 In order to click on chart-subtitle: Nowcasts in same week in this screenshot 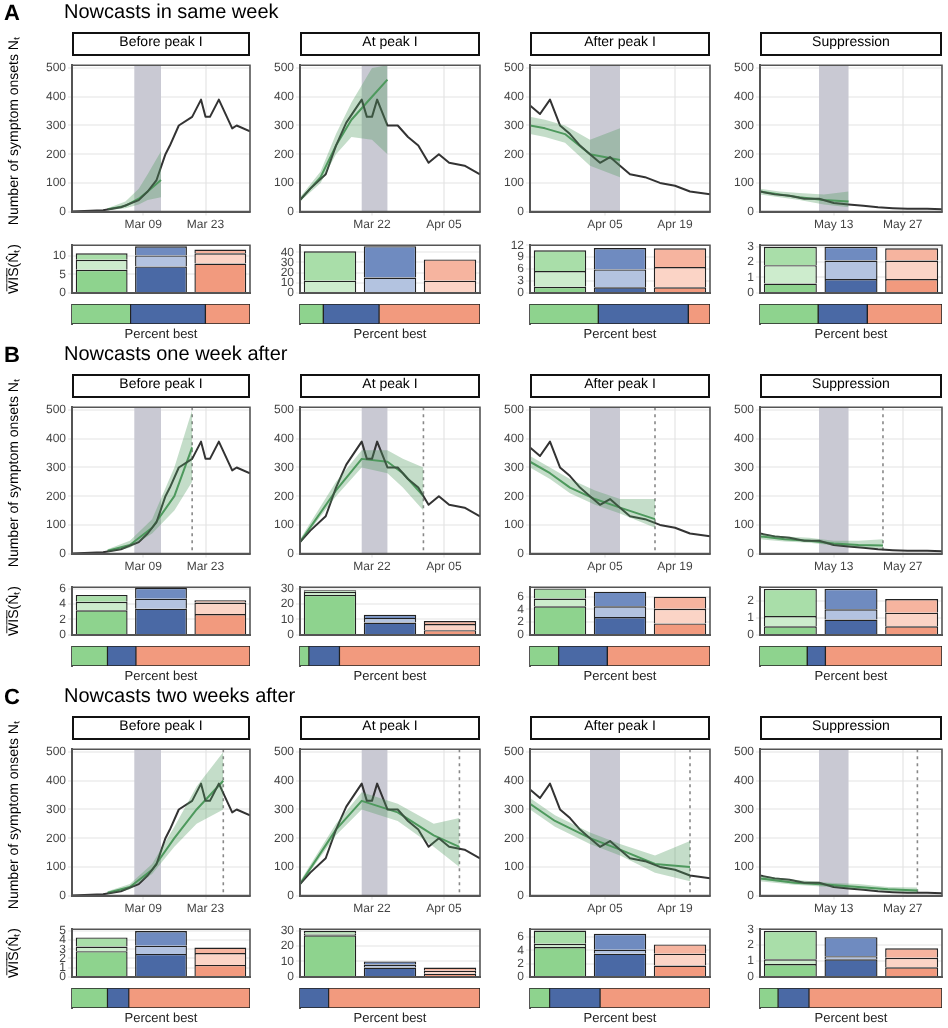, I will do `click(171, 13)`.